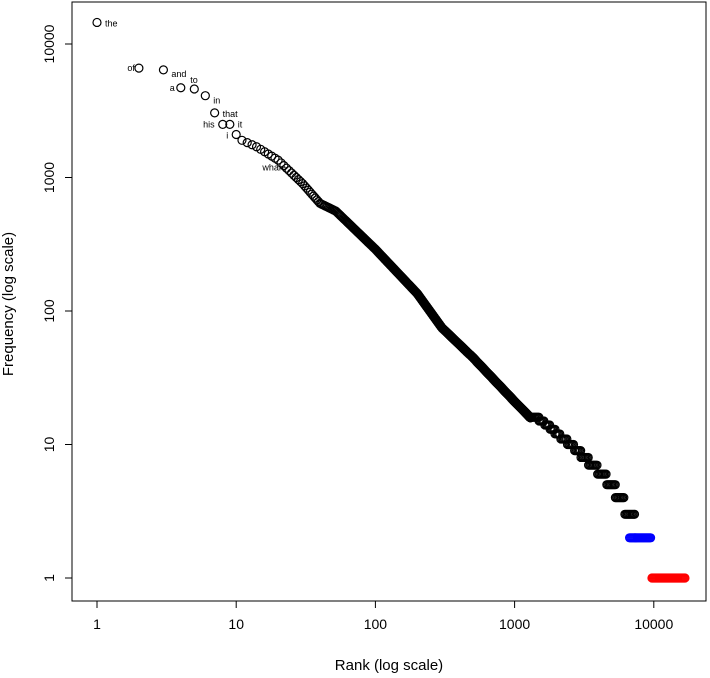  What do you see at coordinates (389, 665) in the screenshot?
I see `x-axis-label: Rank (log scale)` at bounding box center [389, 665].